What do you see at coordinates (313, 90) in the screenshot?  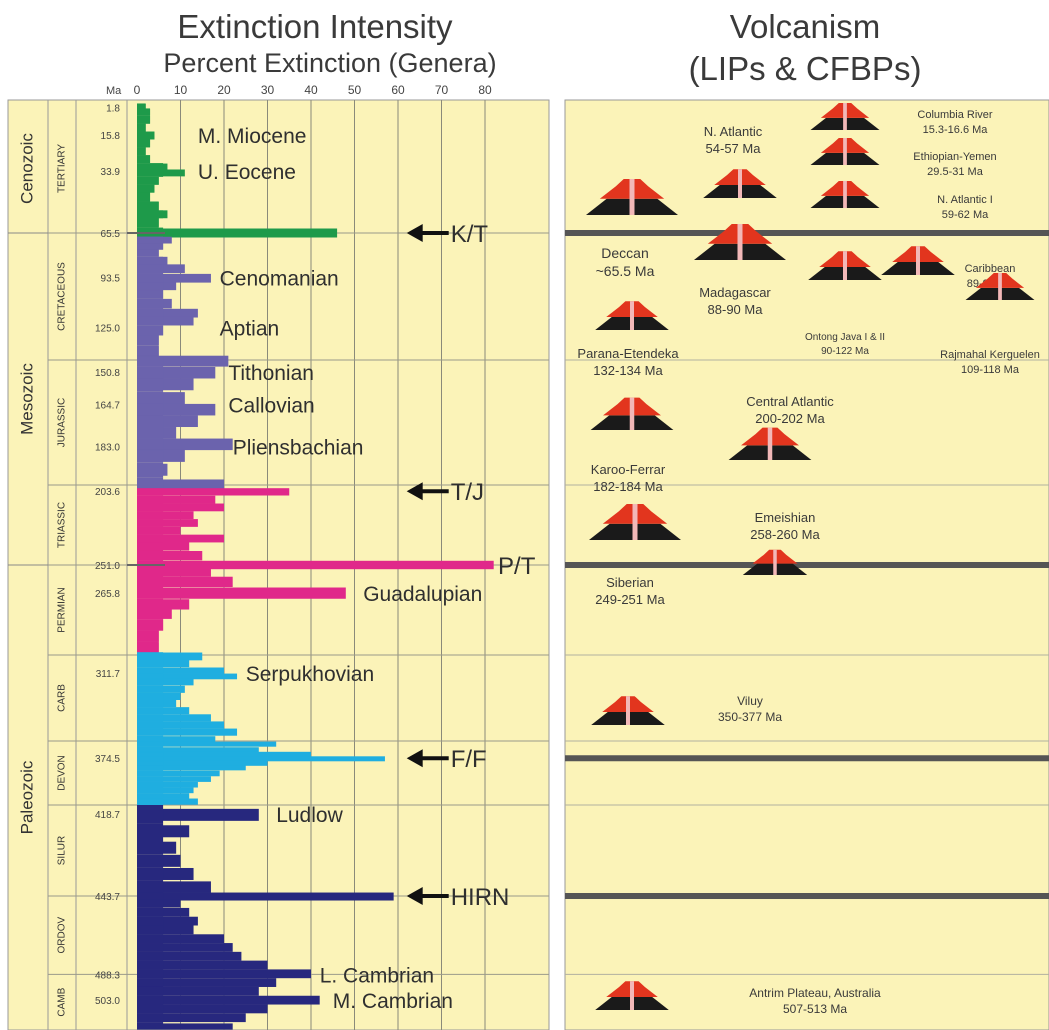 I see `x-axis-ticks: 0 10 20 30 40 50 60 70 80` at bounding box center [313, 90].